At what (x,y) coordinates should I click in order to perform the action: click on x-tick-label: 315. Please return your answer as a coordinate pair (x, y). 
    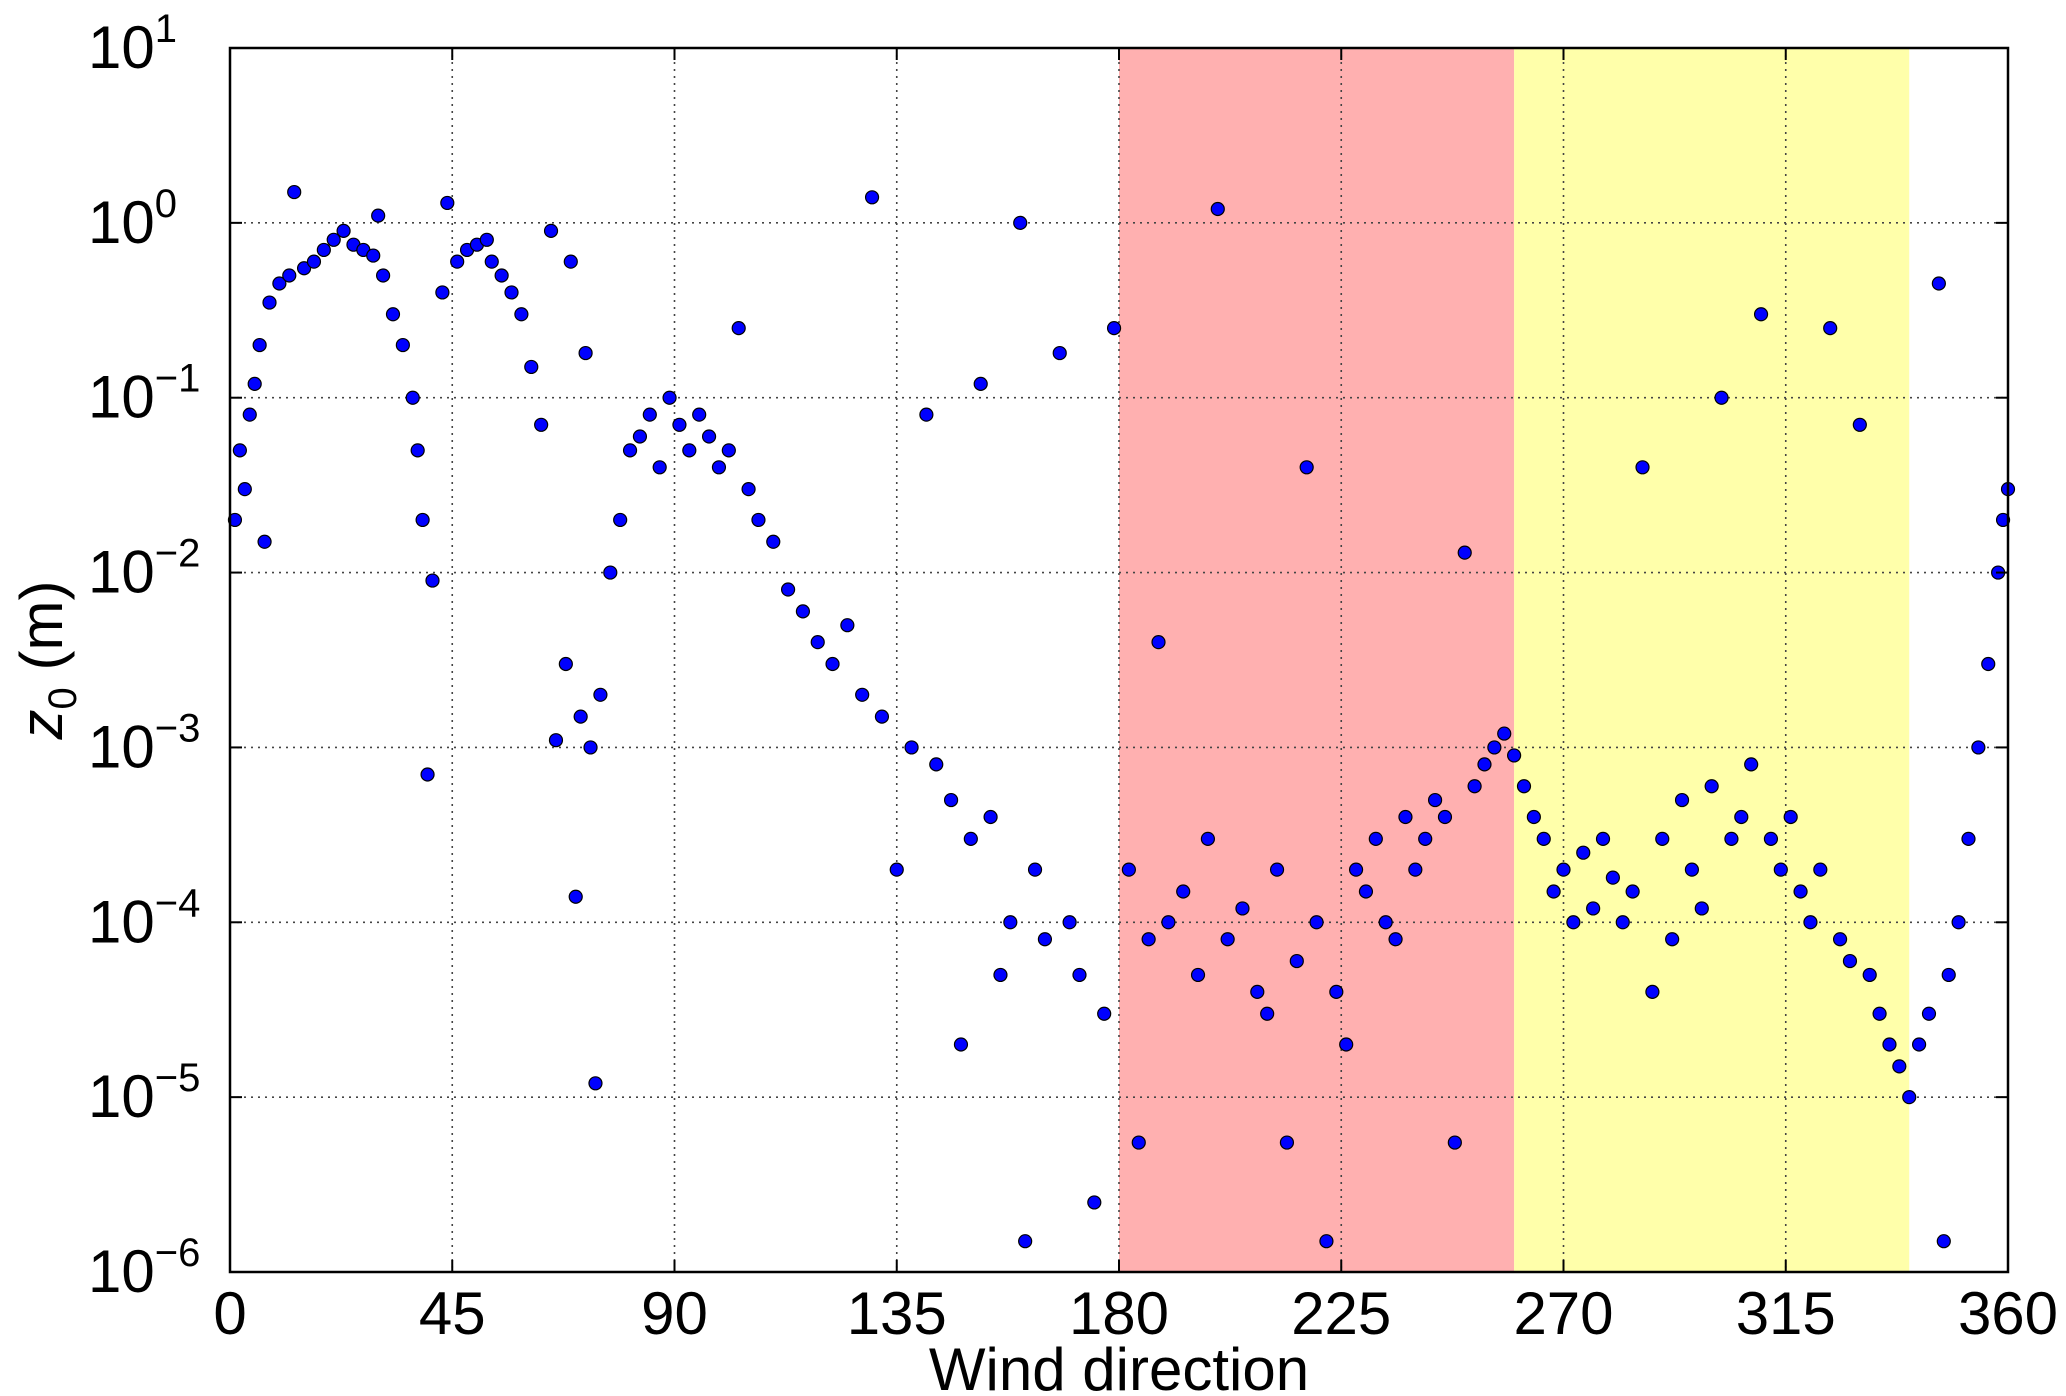
    Looking at the image, I should click on (1786, 1313).